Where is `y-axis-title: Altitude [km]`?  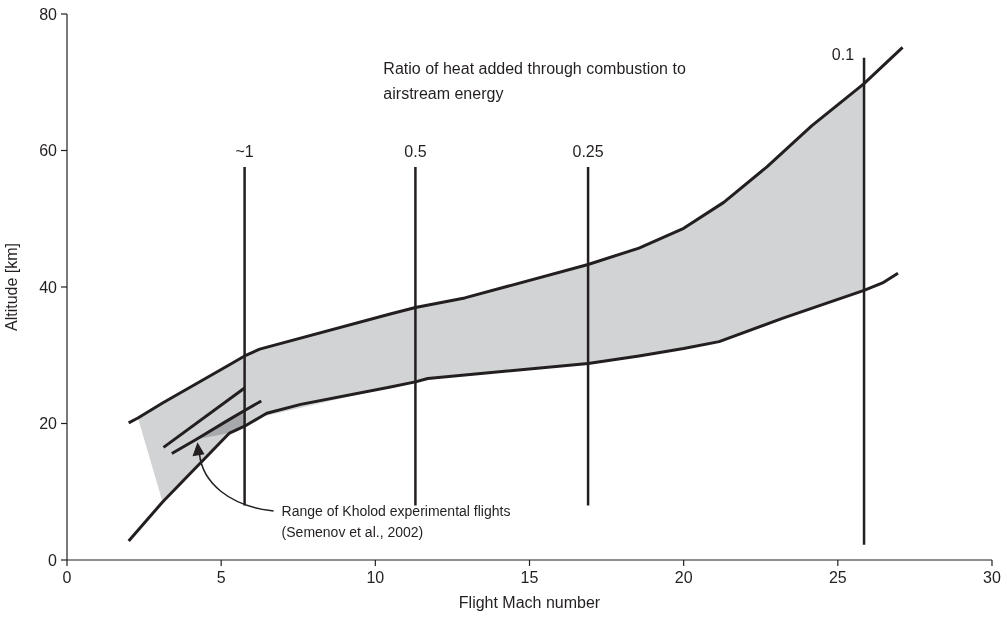
y-axis-title: Altitude [km] is located at coordinates (11, 287).